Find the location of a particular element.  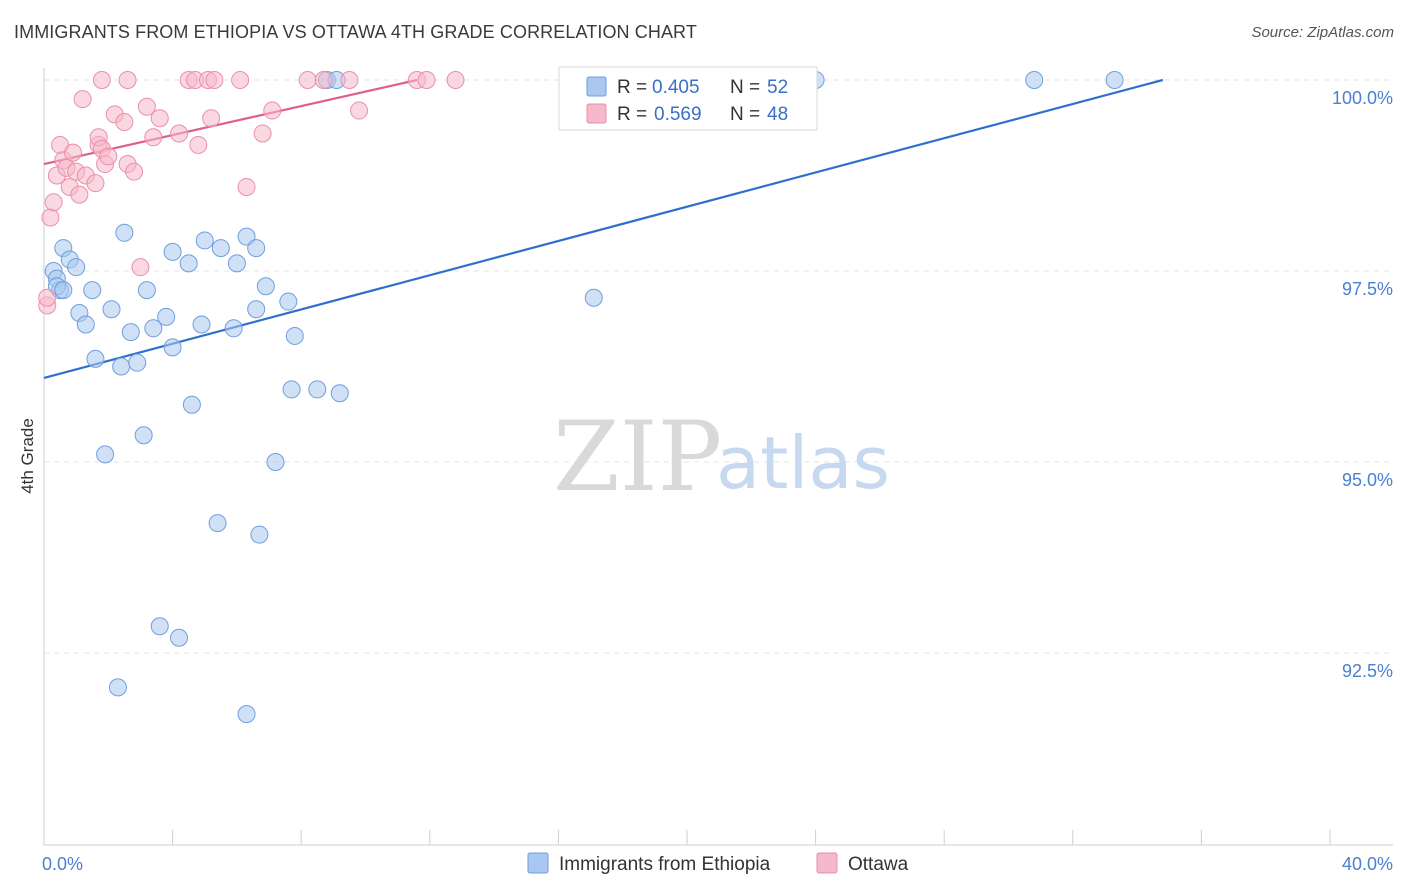

watermark-atlas: atlas is located at coordinates (803, 463).